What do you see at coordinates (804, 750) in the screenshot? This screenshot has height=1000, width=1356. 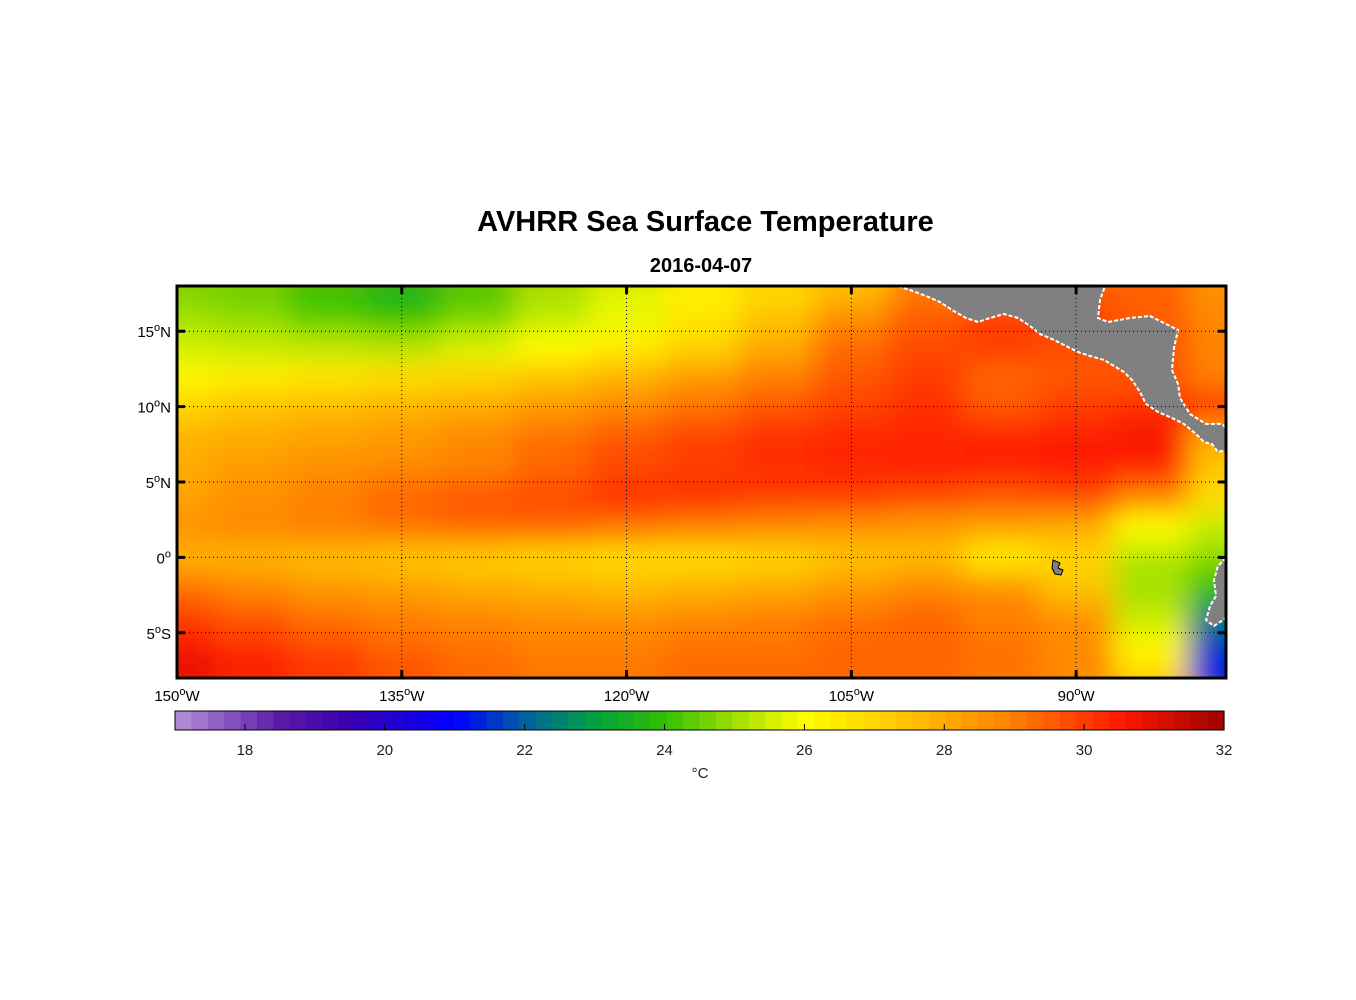 I see `colorbar-tick-label: 26` at bounding box center [804, 750].